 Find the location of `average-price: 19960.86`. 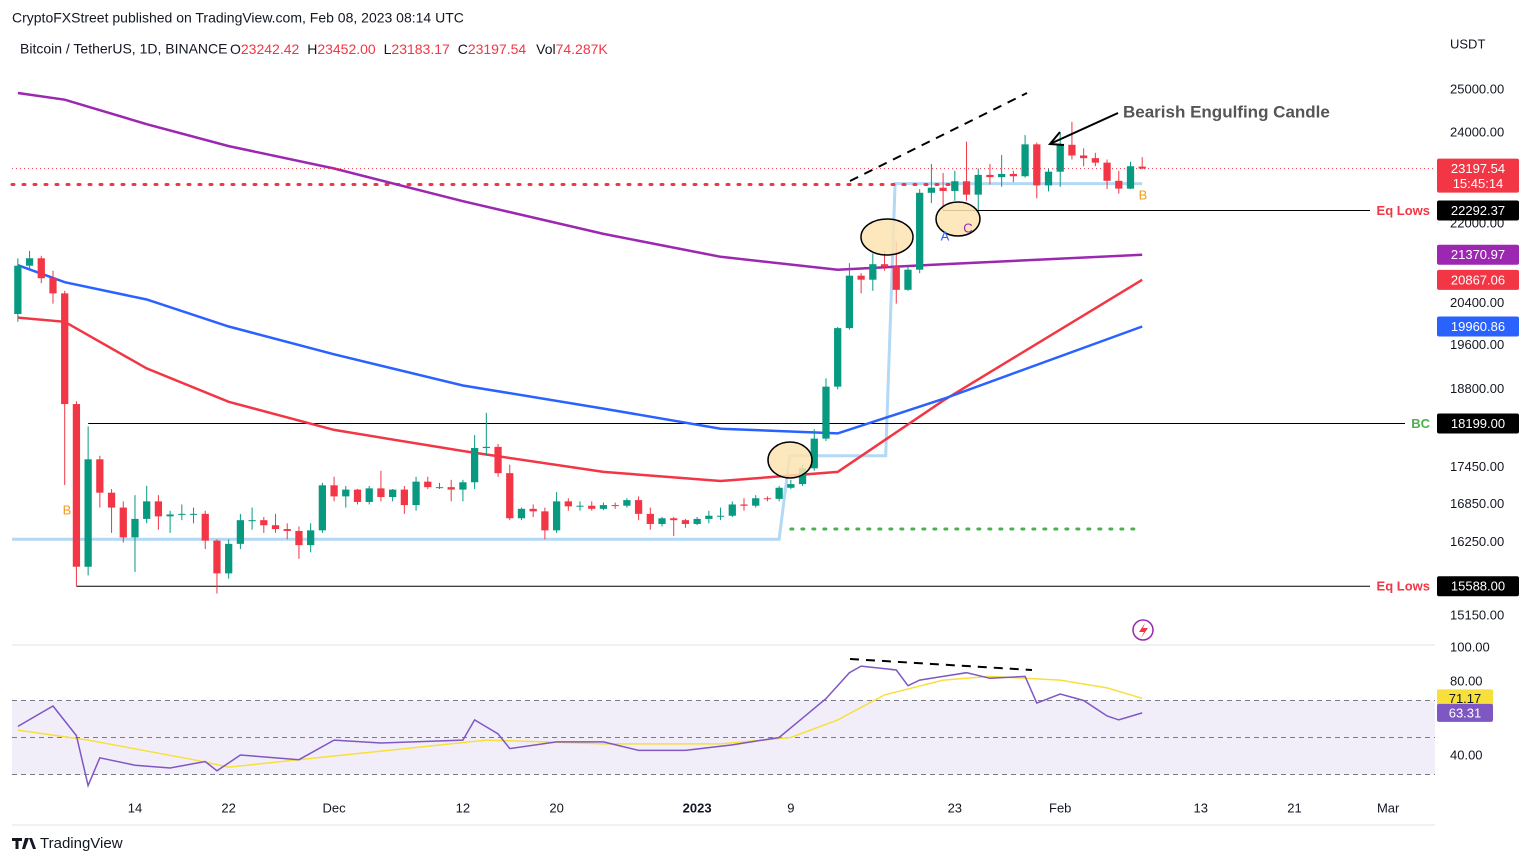

average-price: 19960.86 is located at coordinates (1478, 326).